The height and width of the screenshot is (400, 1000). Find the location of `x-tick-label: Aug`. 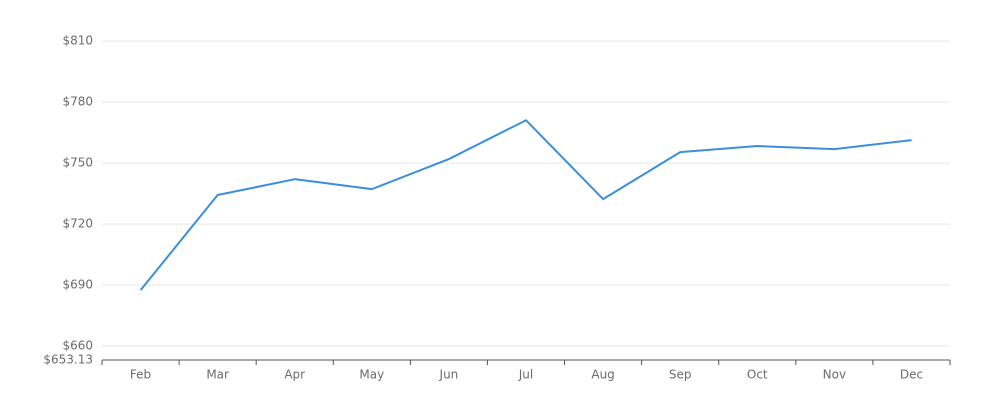

x-tick-label: Aug is located at coordinates (602, 375).